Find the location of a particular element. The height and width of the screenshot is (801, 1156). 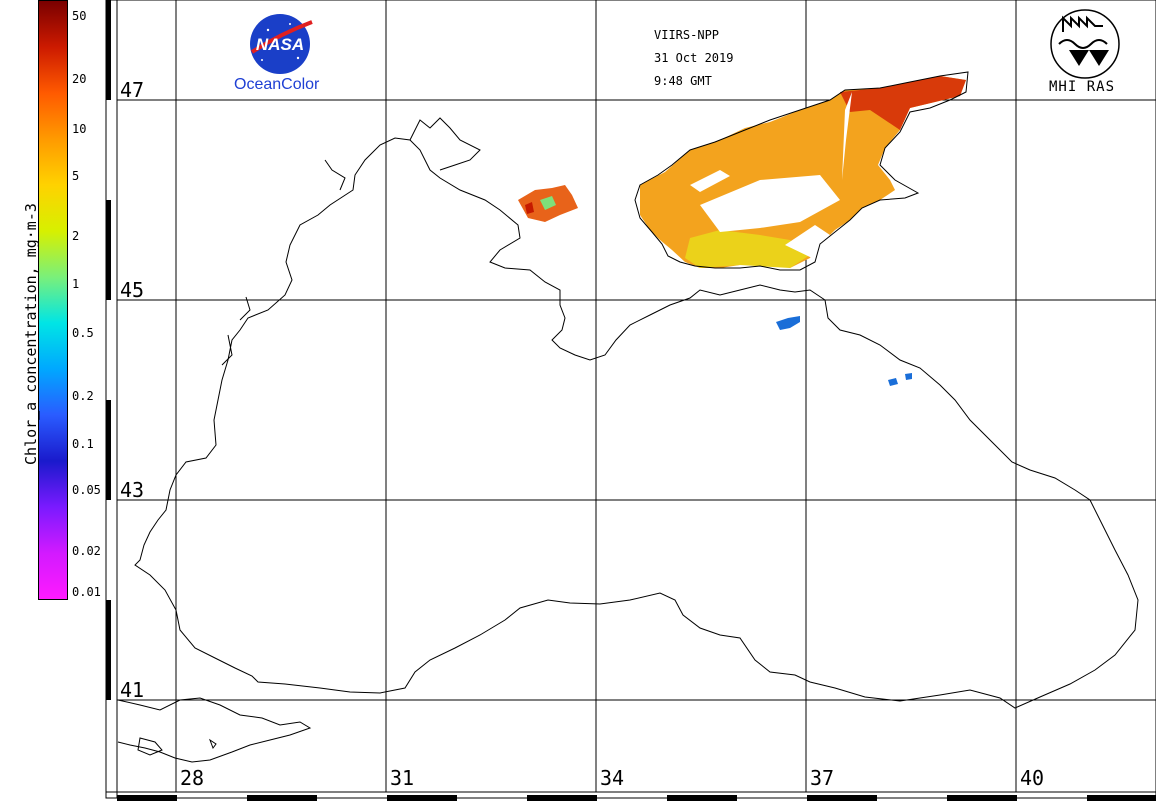

acquisition-date: 31 Oct 2019 is located at coordinates (694, 58).